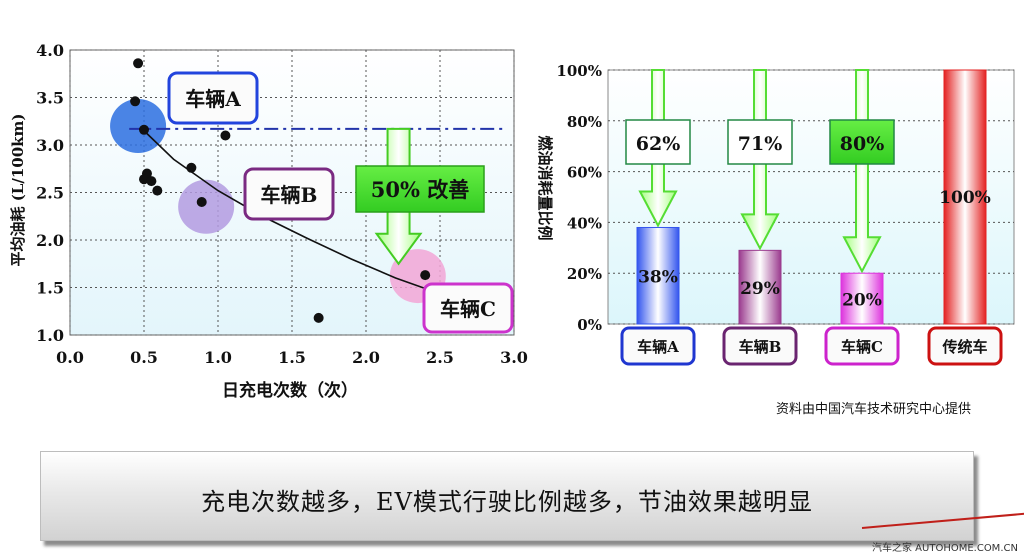 This screenshot has height=555, width=1024. I want to click on vehicle-label-text: 车辆A, so click(213, 99).